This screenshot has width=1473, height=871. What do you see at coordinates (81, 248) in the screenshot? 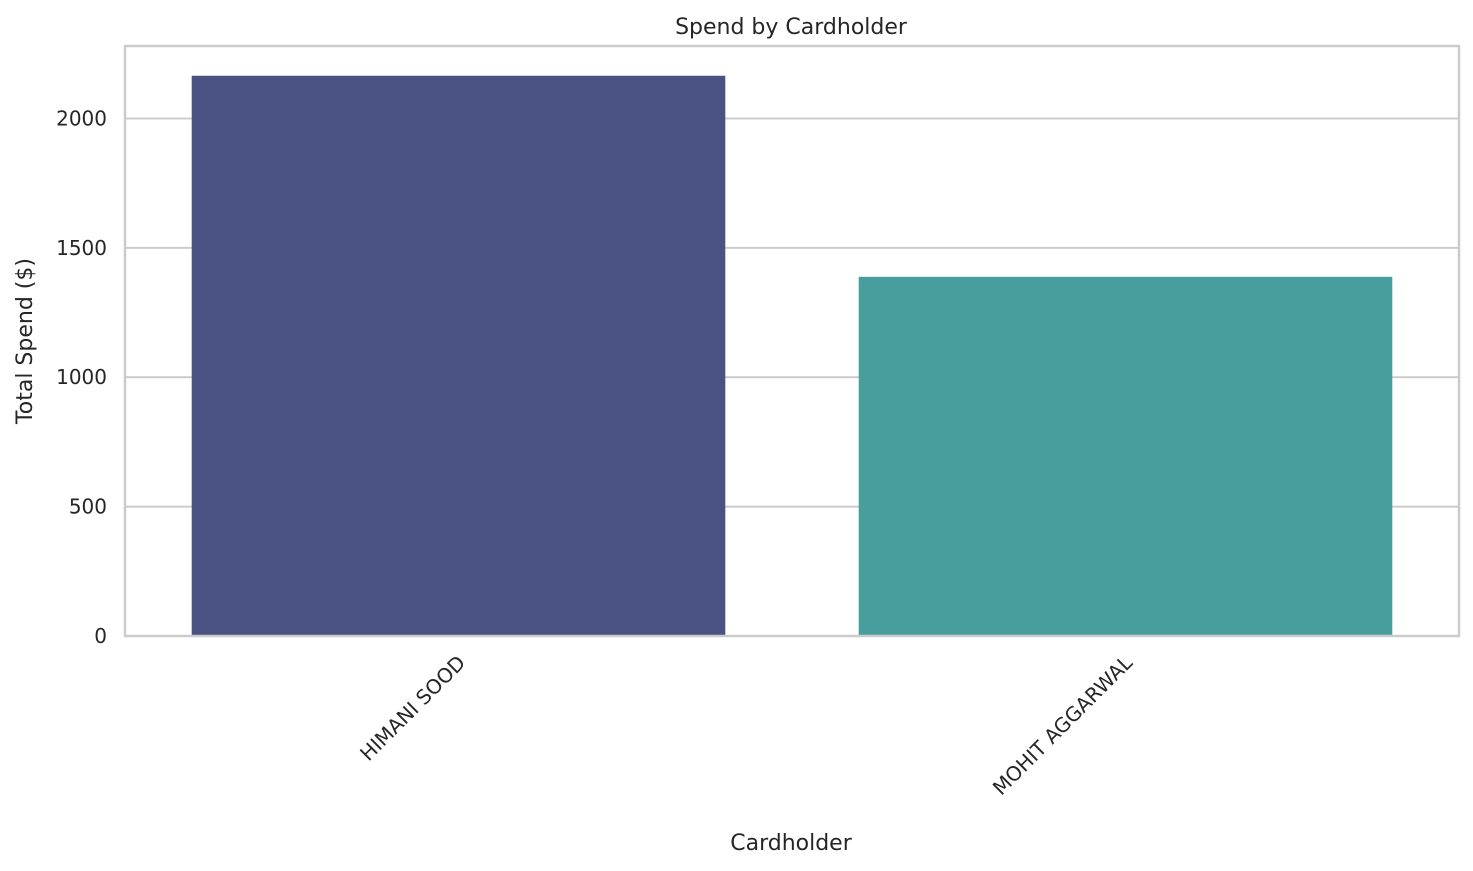
I see `y-tick-label-1500: 1500` at bounding box center [81, 248].